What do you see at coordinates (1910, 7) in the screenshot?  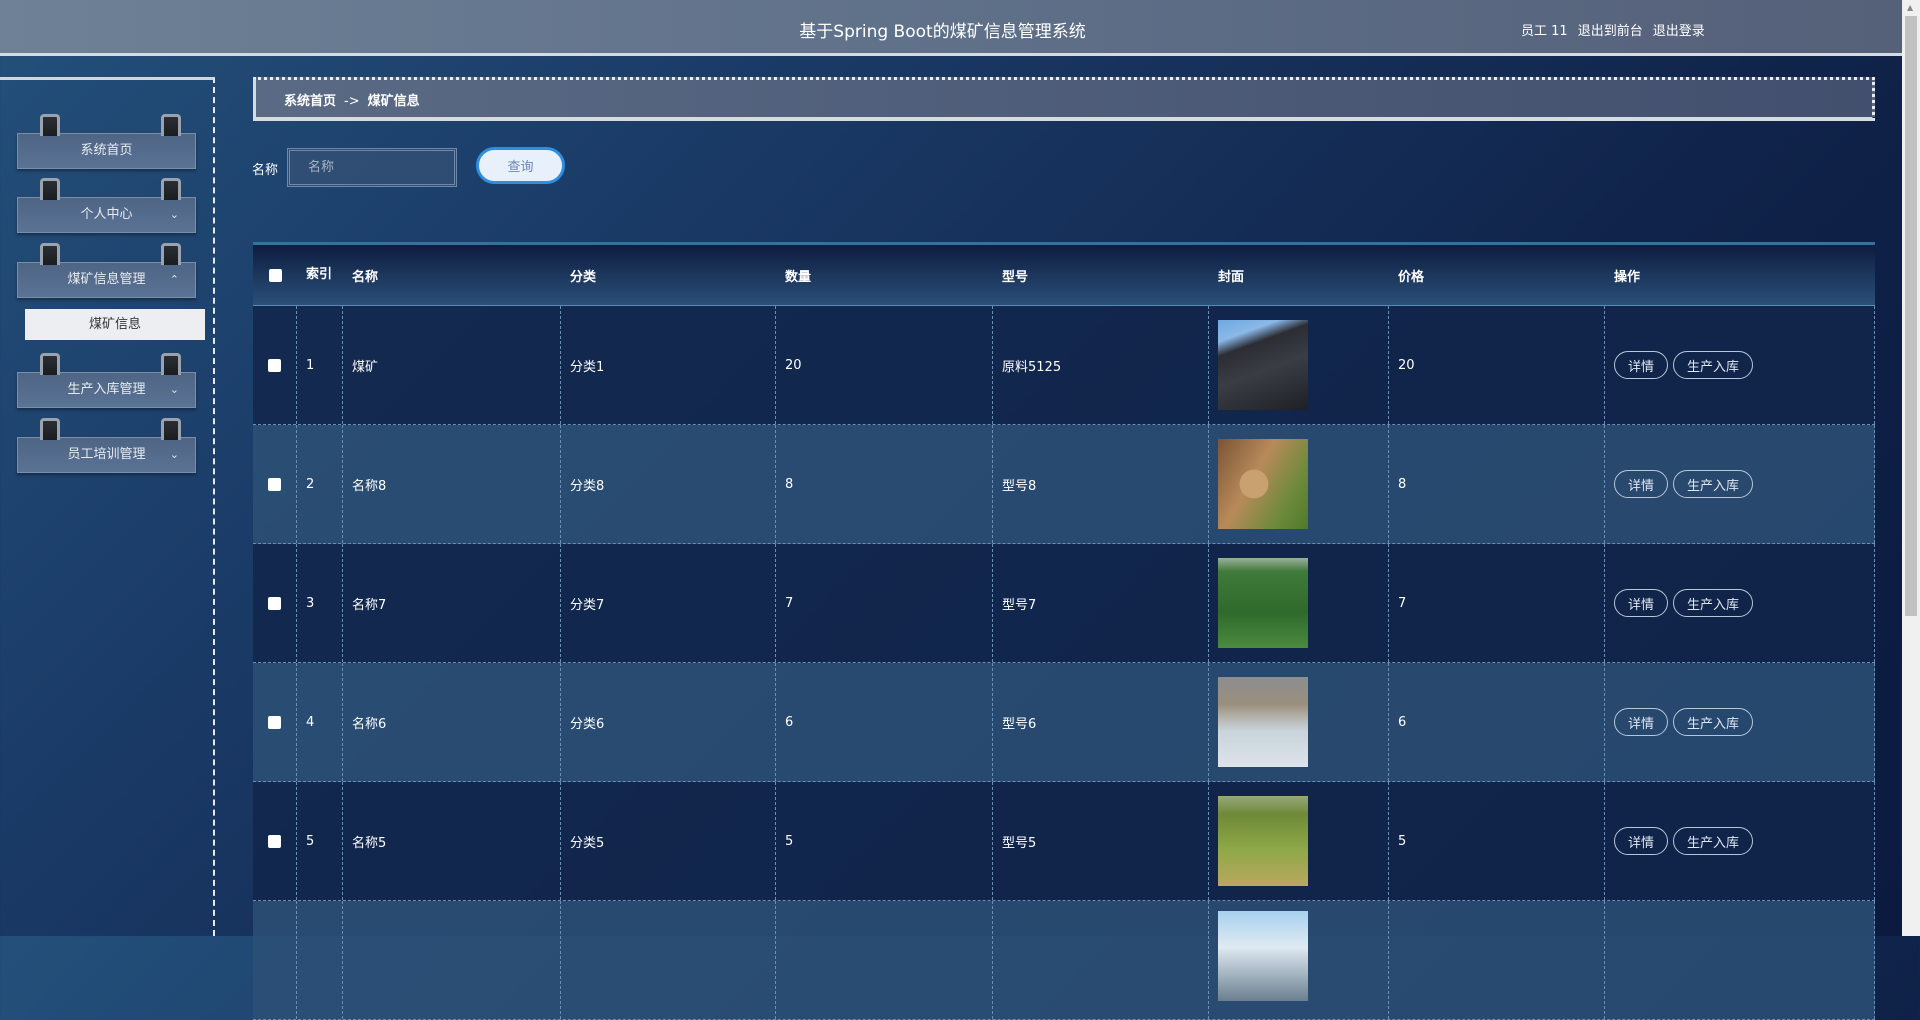 I see `scroll-up-icon: ▲` at bounding box center [1910, 7].